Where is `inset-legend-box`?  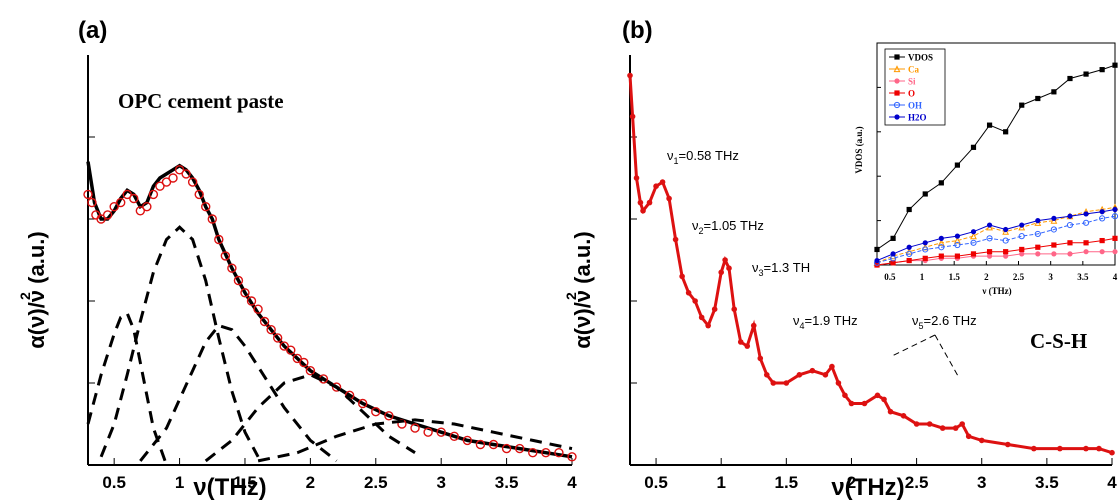
inset-legend-box is located at coordinates (915, 87).